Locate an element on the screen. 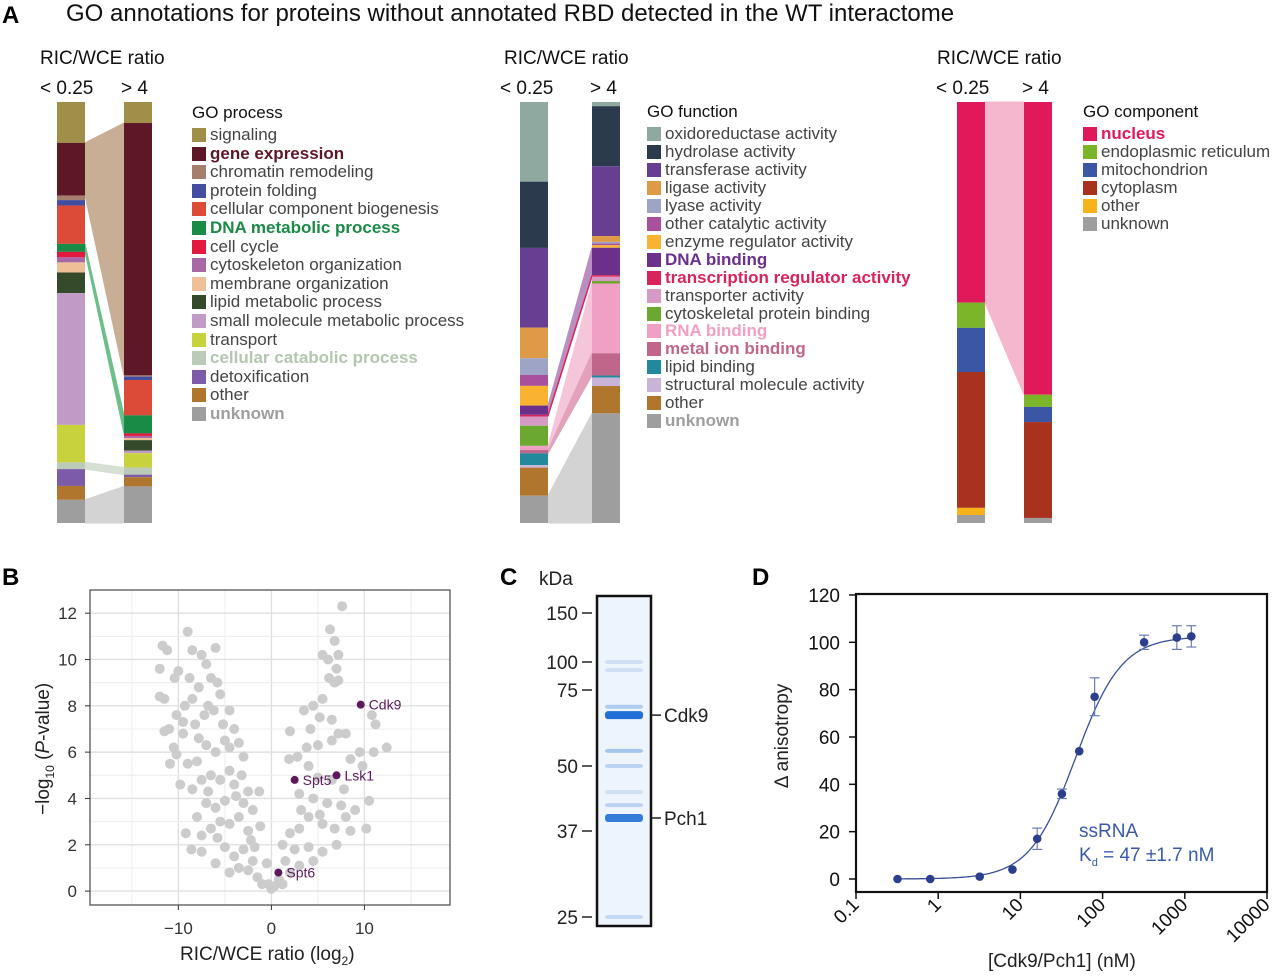 The width and height of the screenshot is (1280, 978). bar-low-unknown is located at coordinates (534, 509).